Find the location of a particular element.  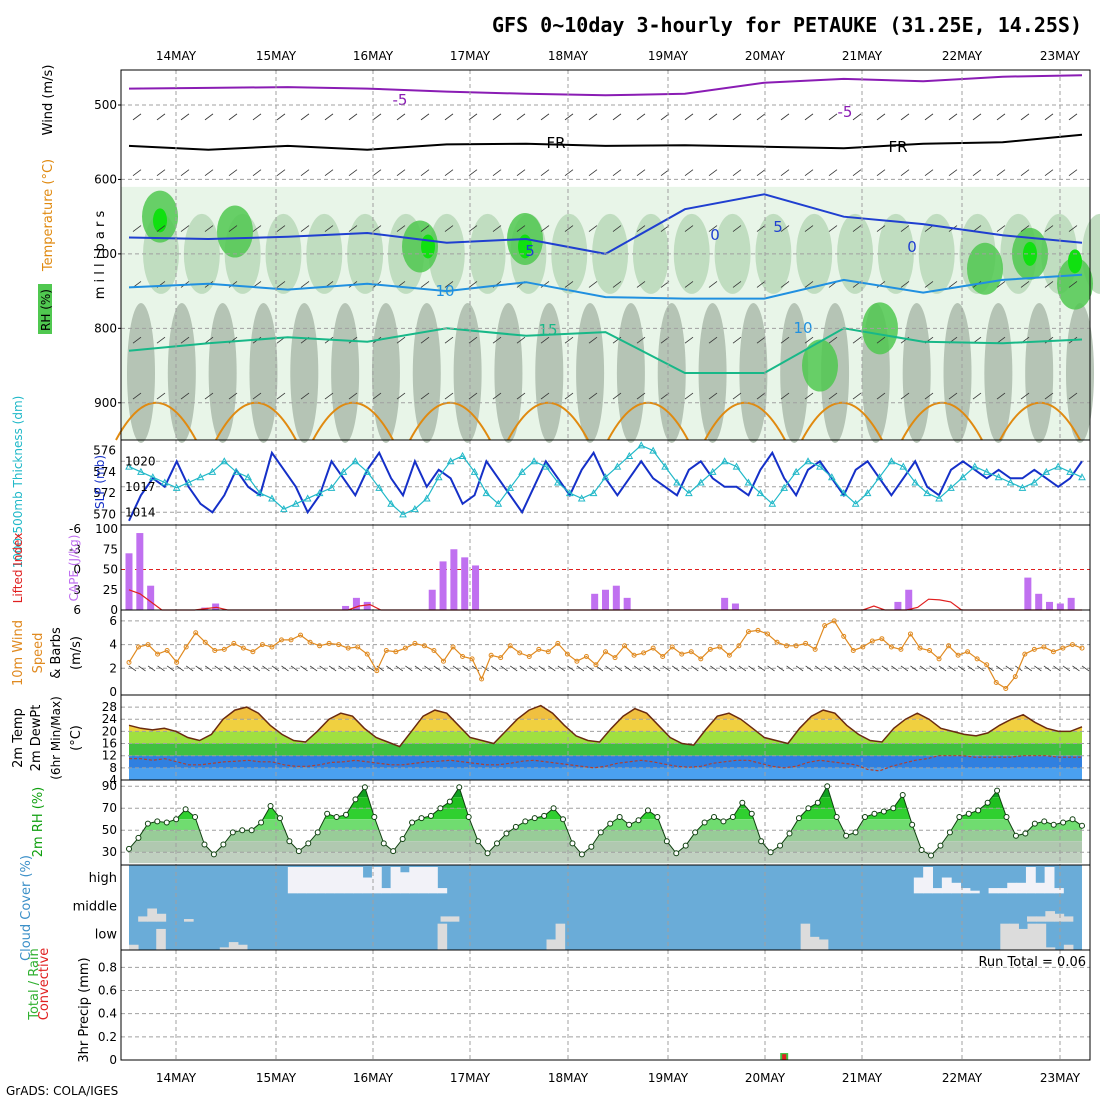

dewpt-line is located at coordinates (605, 763).